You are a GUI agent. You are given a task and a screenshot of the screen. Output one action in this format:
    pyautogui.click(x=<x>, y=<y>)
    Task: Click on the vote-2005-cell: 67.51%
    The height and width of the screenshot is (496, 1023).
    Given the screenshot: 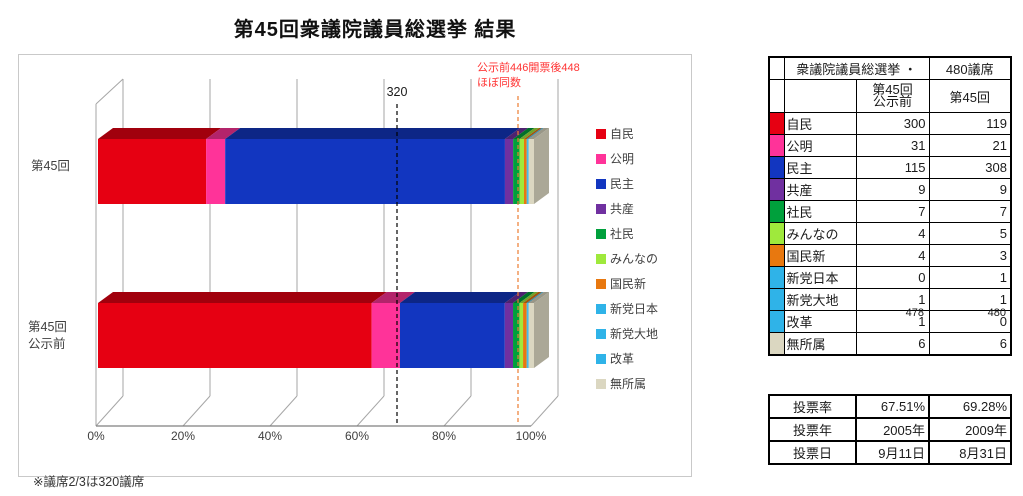 What is the action you would take?
    pyautogui.click(x=892, y=406)
    